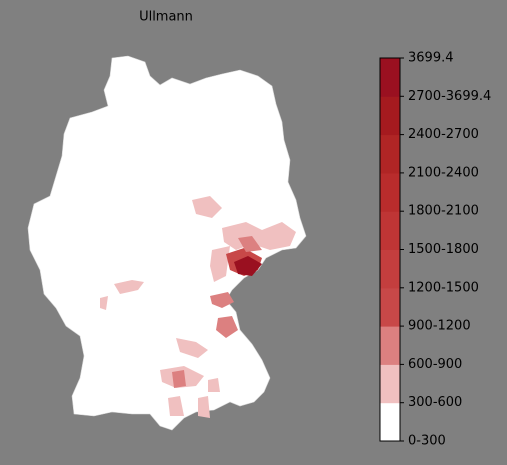 This screenshot has height=465, width=507. I want to click on legend-label: 3699.4, so click(431, 58).